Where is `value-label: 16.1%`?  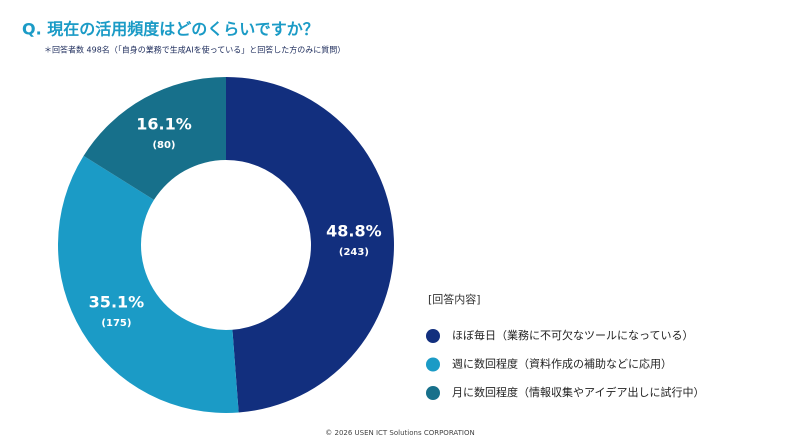
value-label: 16.1% is located at coordinates (164, 124).